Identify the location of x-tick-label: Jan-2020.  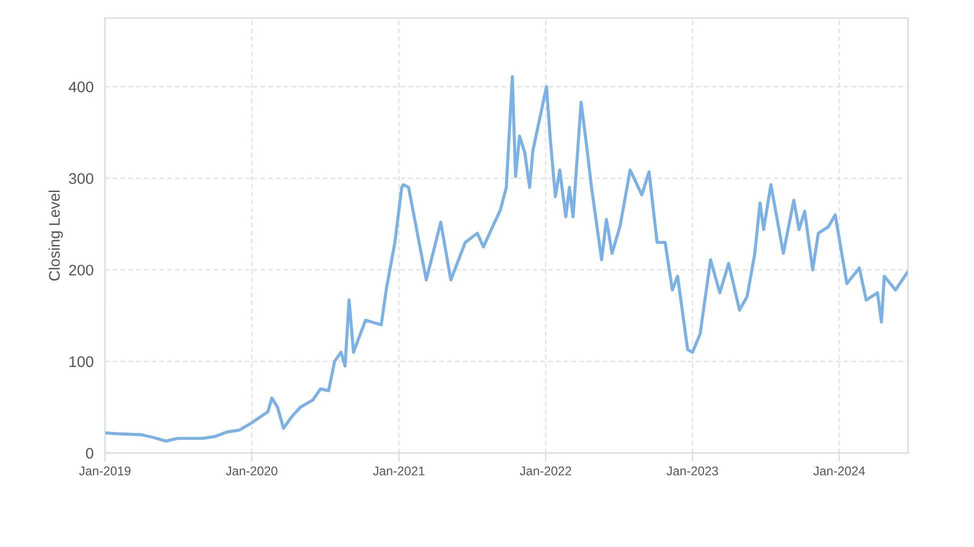
(252, 471).